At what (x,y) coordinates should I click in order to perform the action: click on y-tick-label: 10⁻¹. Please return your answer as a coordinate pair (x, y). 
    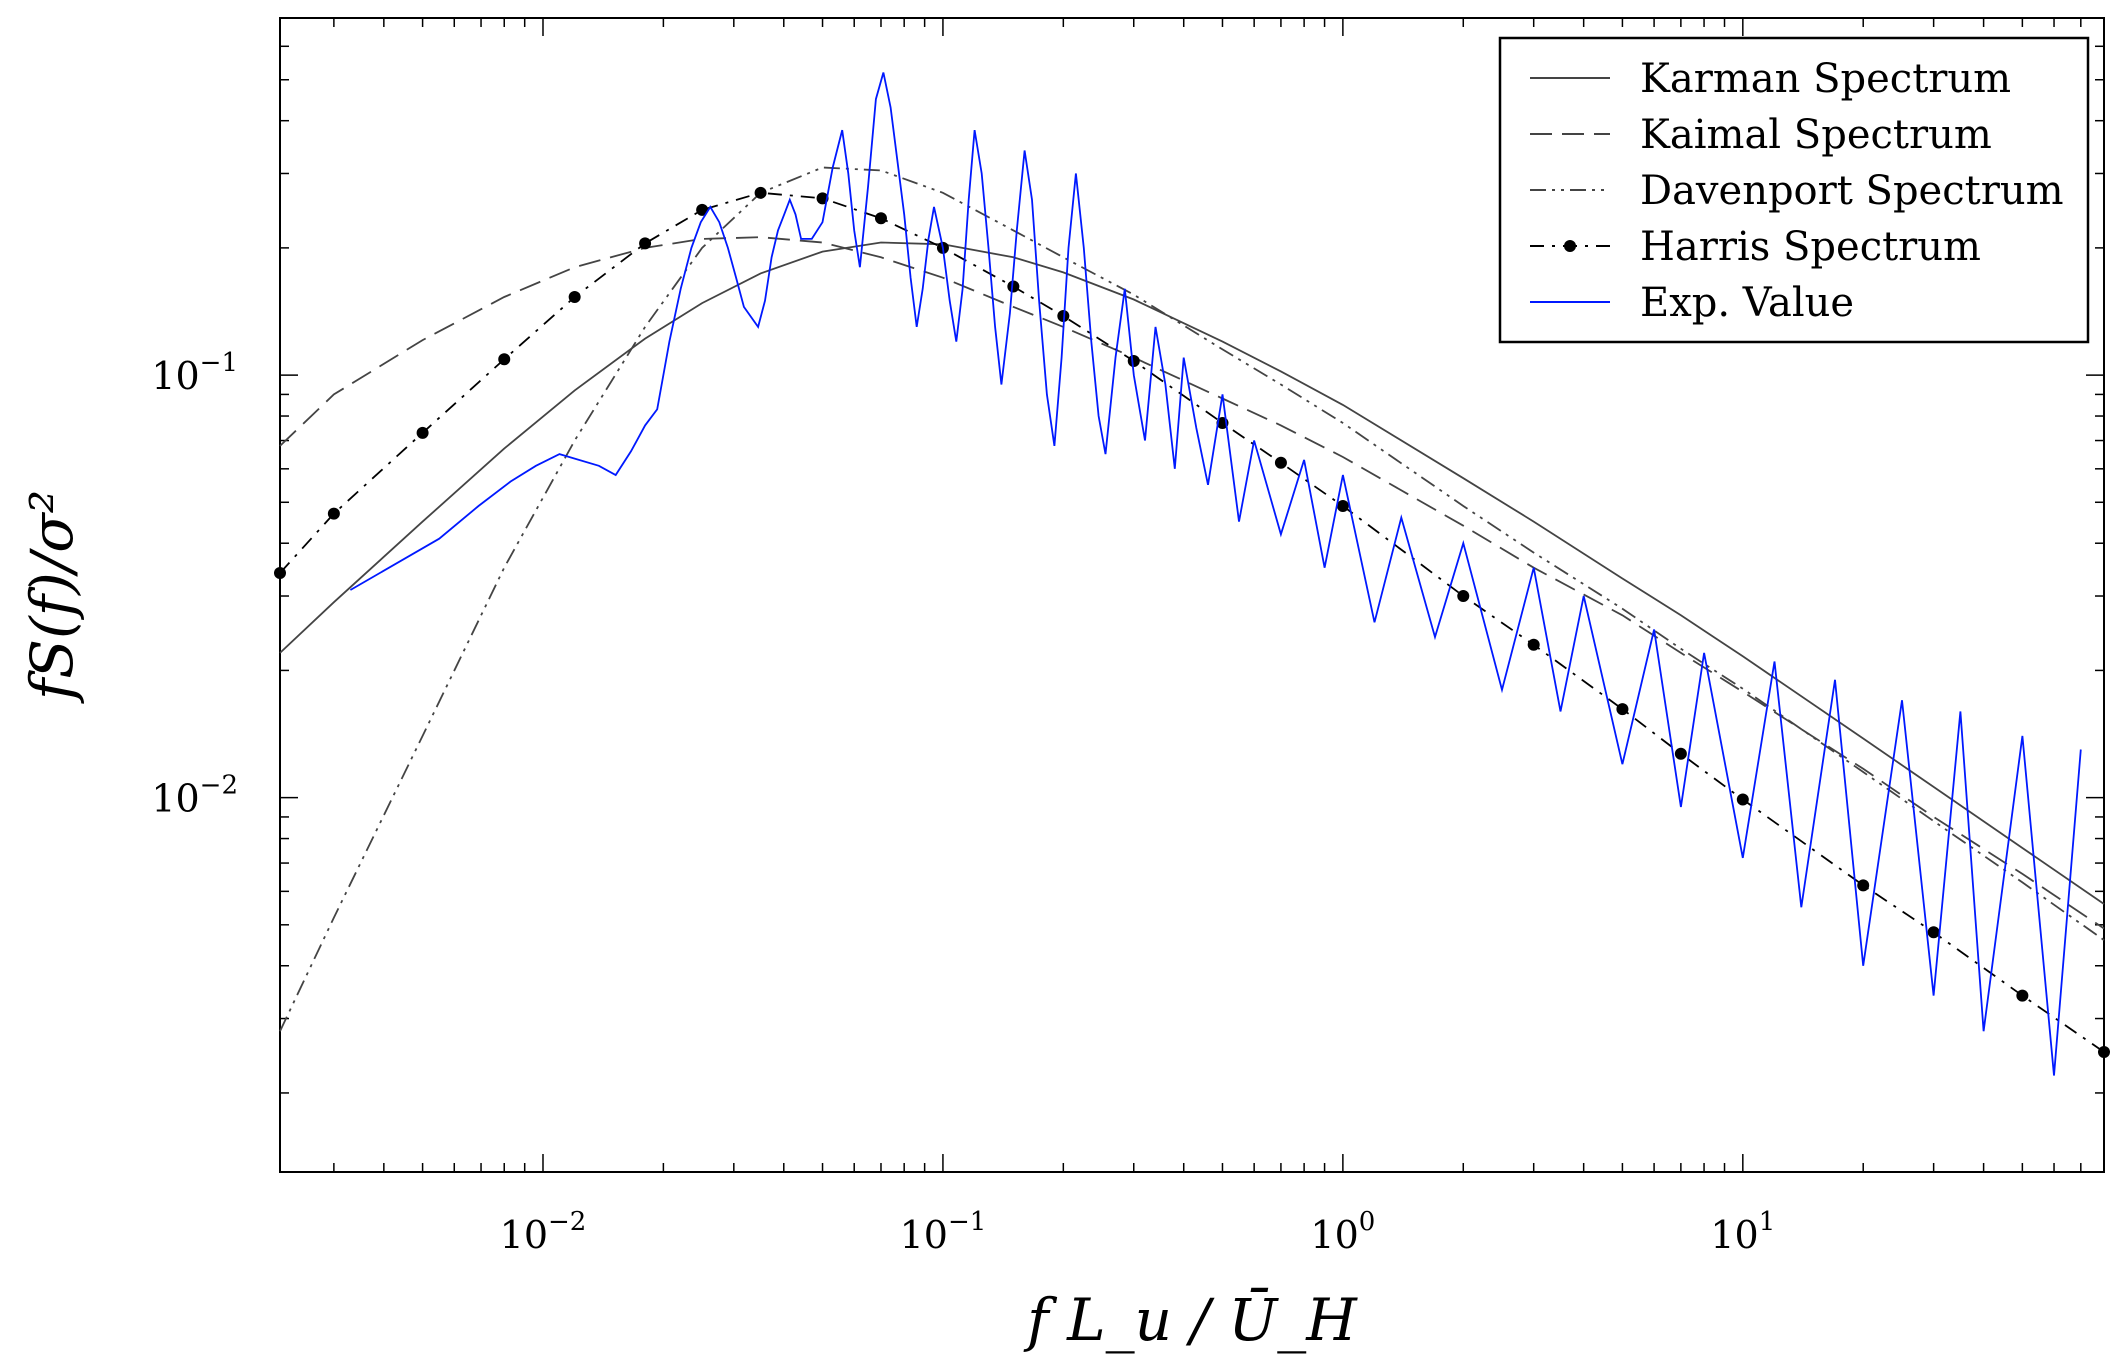
    Looking at the image, I should click on (194, 373).